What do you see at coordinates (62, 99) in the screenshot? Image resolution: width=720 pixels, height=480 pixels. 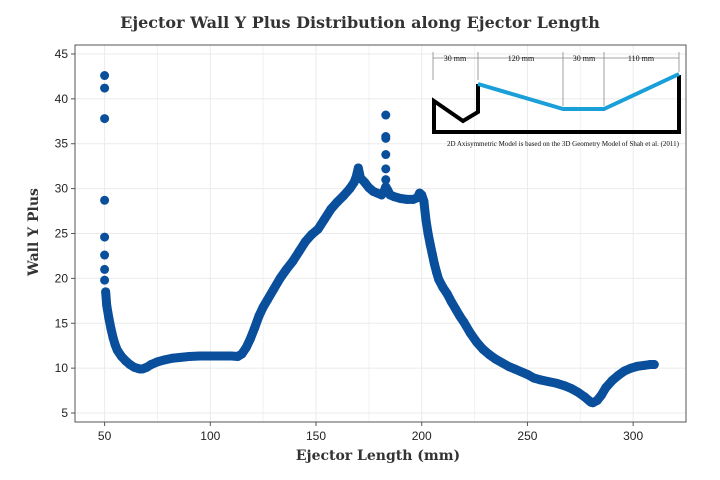 I see `y-tick-label: 40` at bounding box center [62, 99].